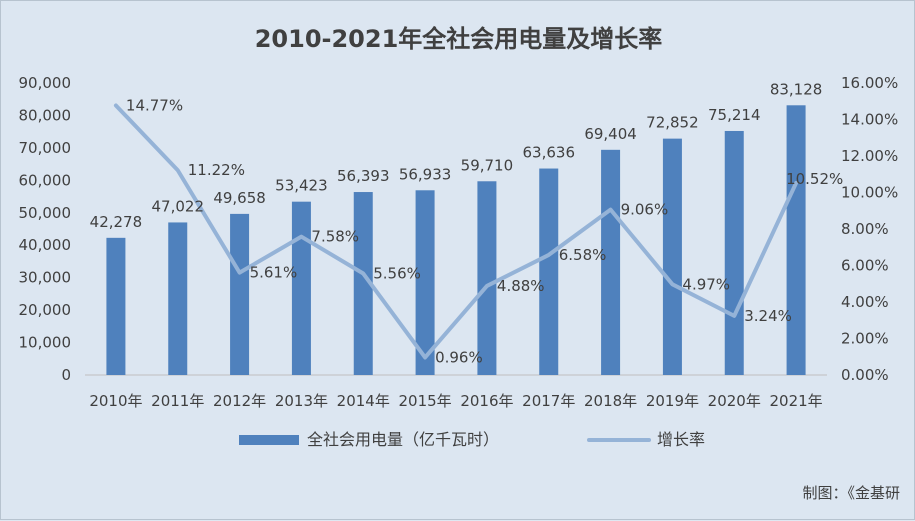 The height and width of the screenshot is (521, 915). What do you see at coordinates (672, 123) in the screenshot?
I see `bar-data-label: 72,852` at bounding box center [672, 123].